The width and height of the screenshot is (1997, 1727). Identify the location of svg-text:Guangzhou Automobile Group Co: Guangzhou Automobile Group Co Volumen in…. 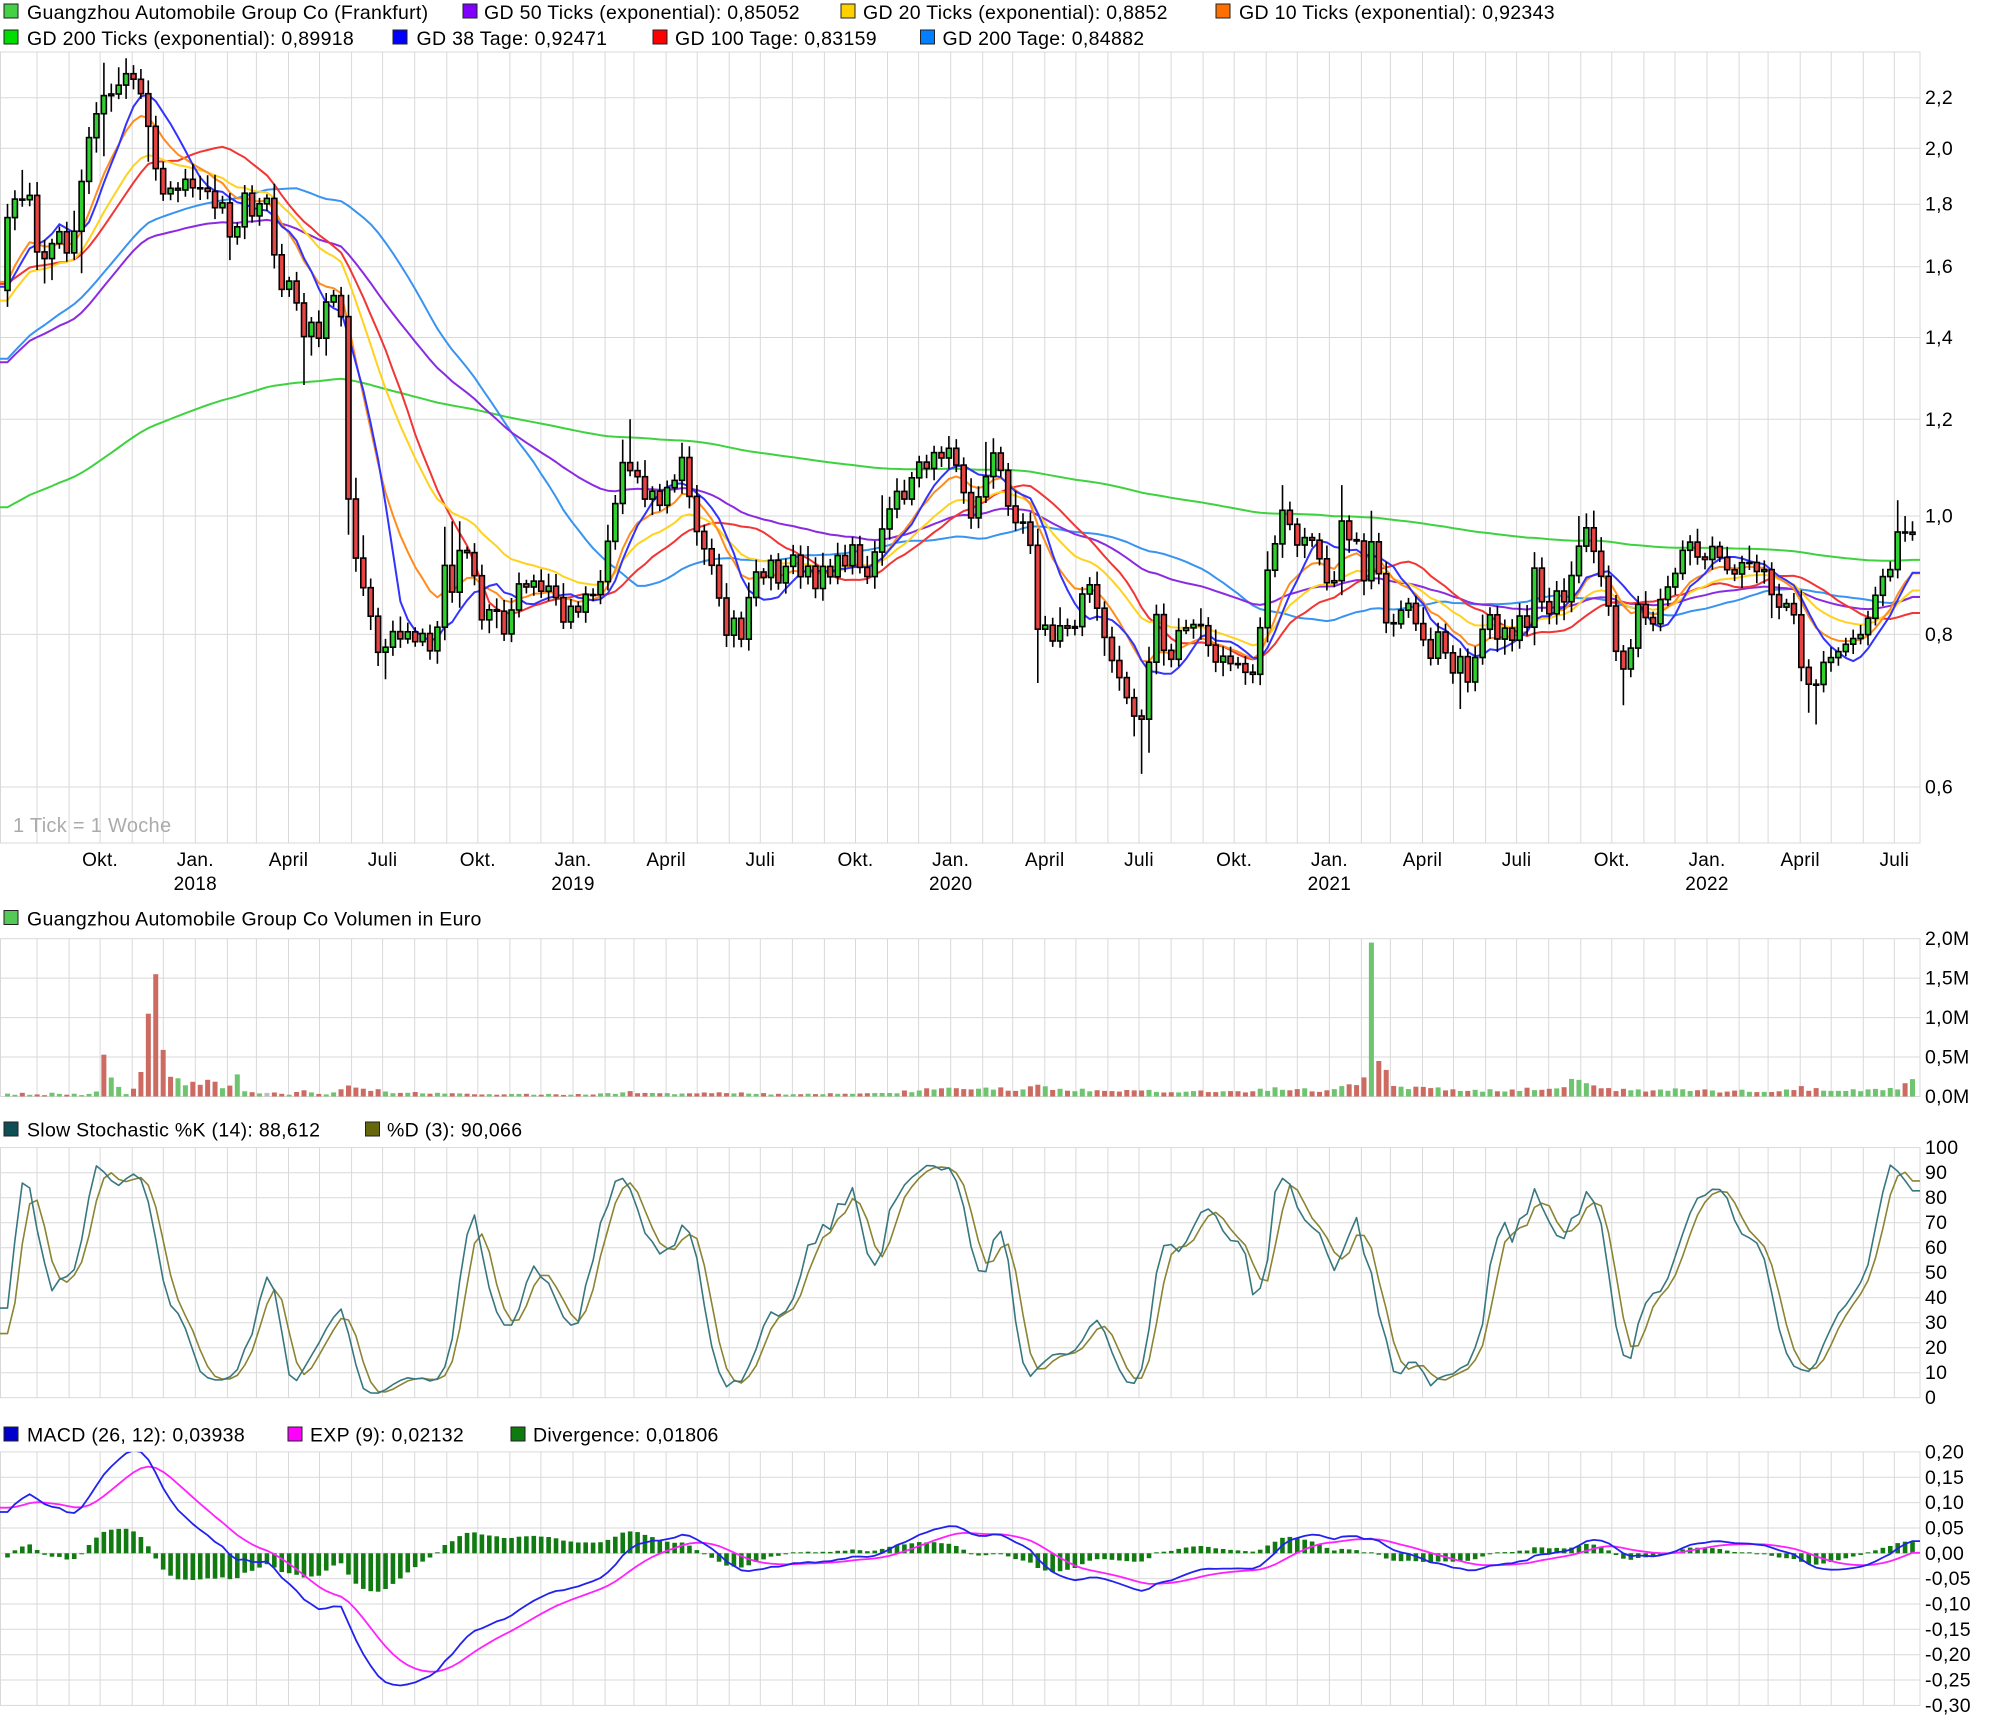
(254, 920).